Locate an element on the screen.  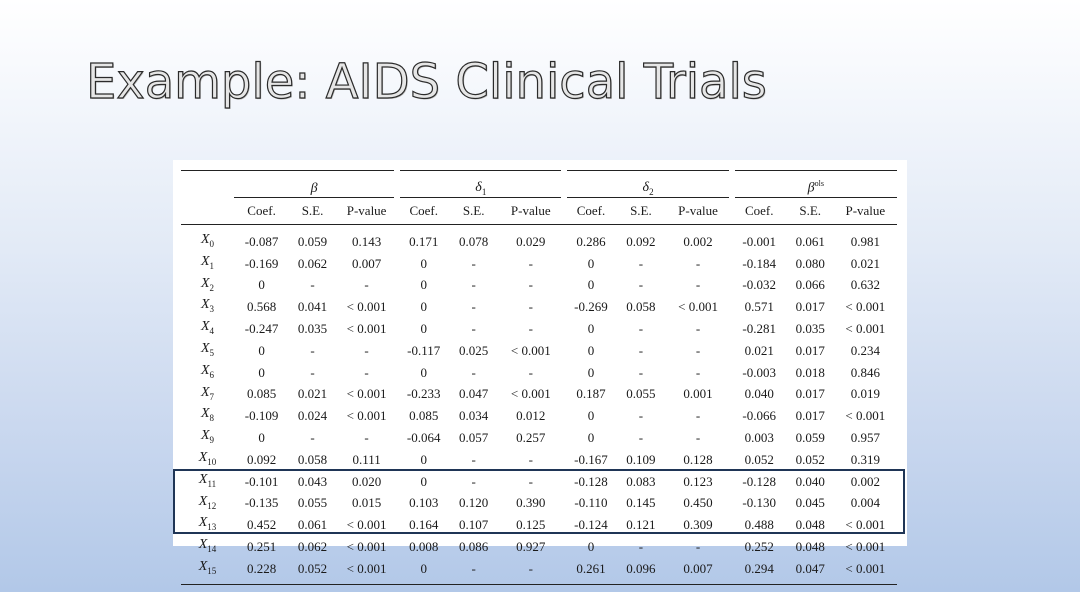
table-cell: -0.032 is located at coordinates (759, 285).